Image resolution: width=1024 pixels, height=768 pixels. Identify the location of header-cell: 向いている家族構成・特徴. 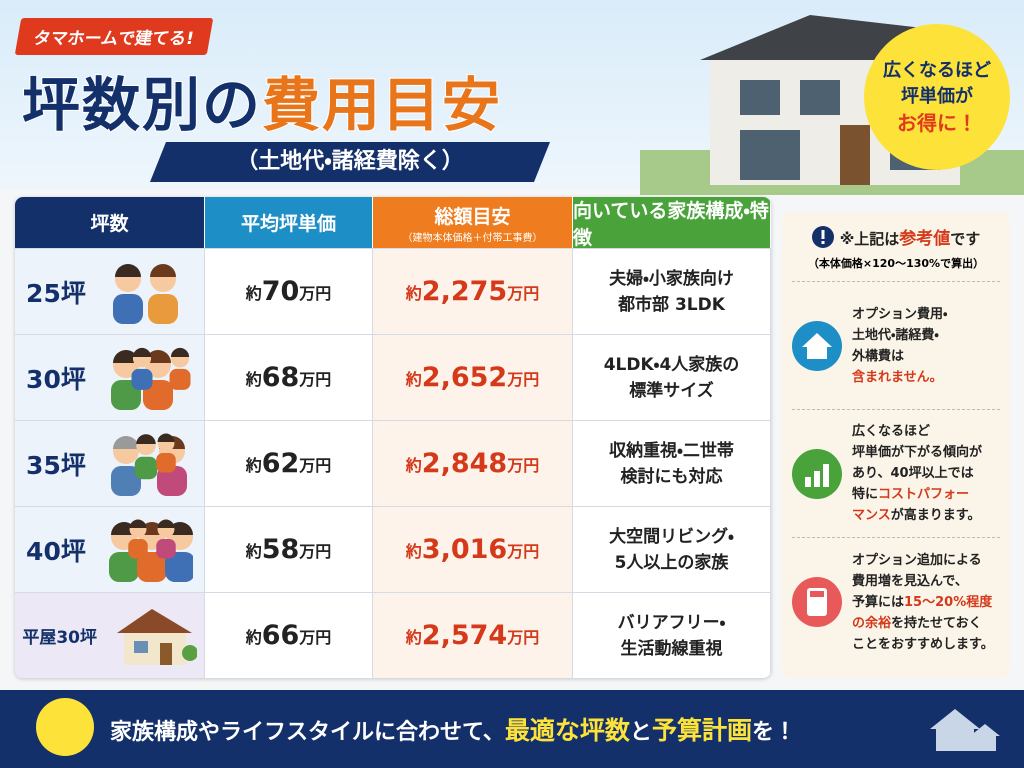
(672, 223).